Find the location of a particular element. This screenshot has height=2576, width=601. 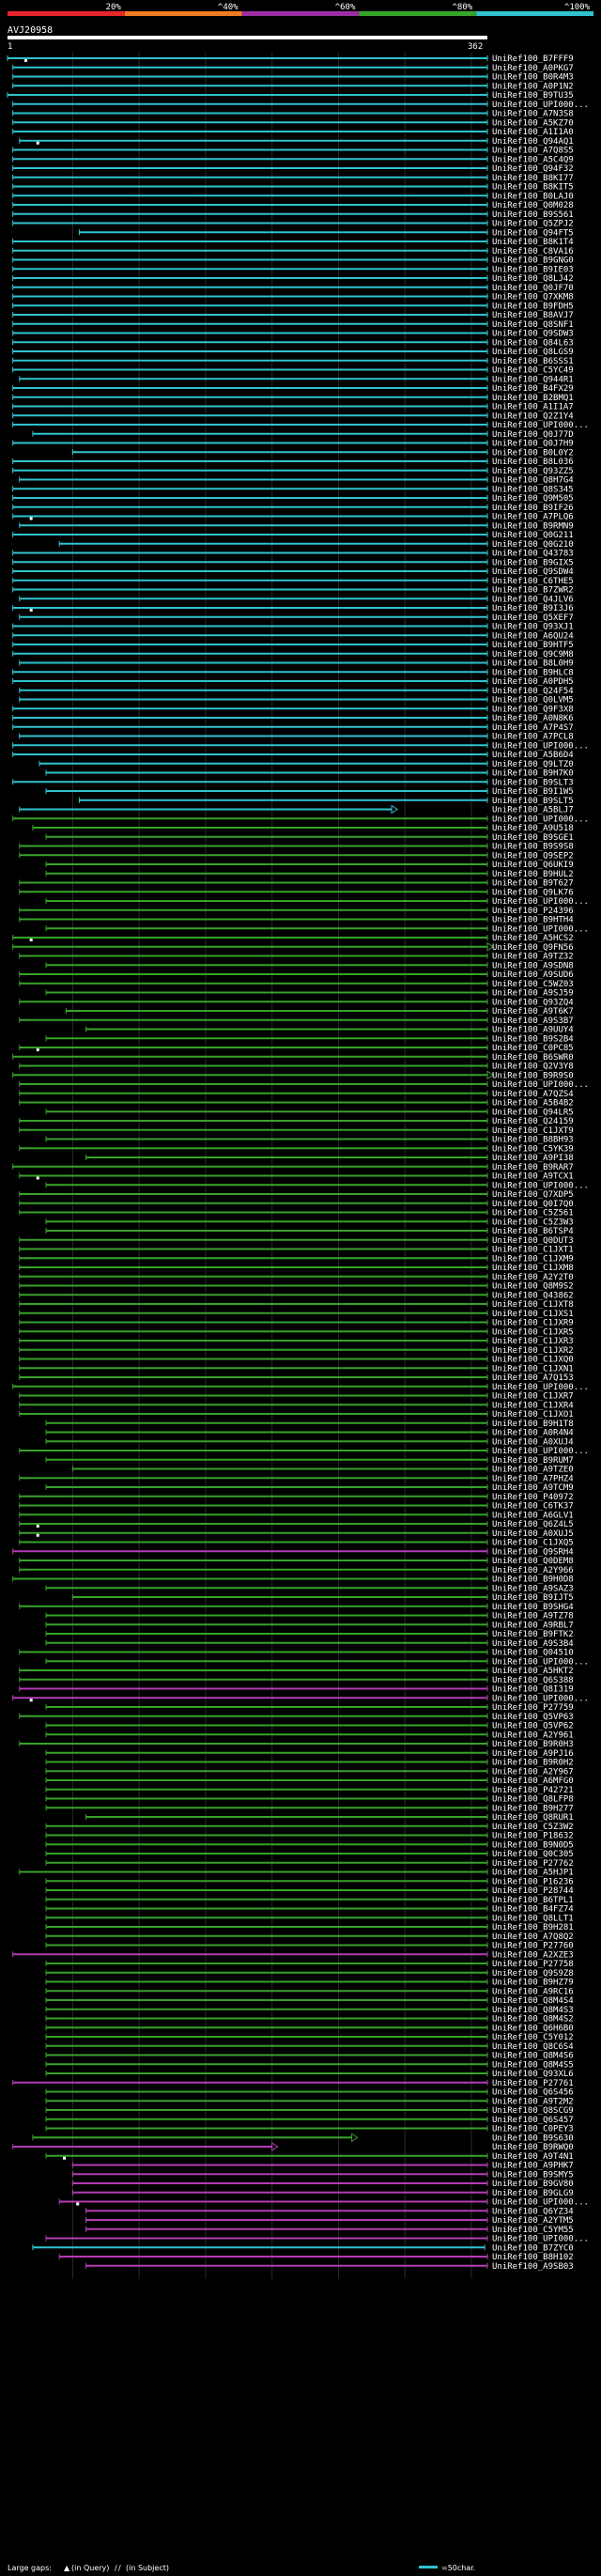

hit-row: UniRef100_A7PLQ6 is located at coordinates (293, 517).